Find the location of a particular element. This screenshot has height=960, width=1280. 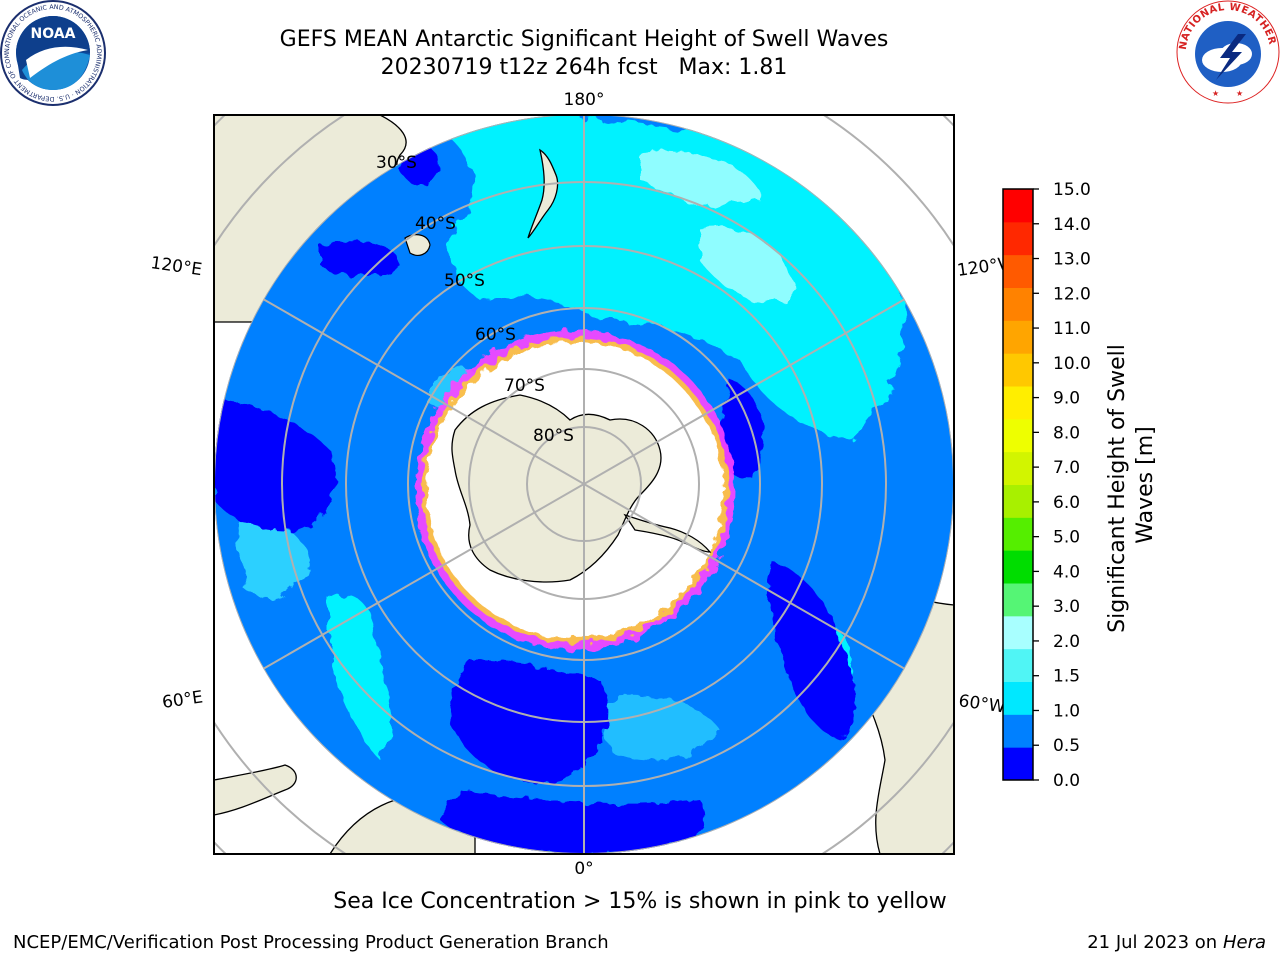

colorbar-label-line-1: Significant Height of Swell is located at coordinates (1117, 488).